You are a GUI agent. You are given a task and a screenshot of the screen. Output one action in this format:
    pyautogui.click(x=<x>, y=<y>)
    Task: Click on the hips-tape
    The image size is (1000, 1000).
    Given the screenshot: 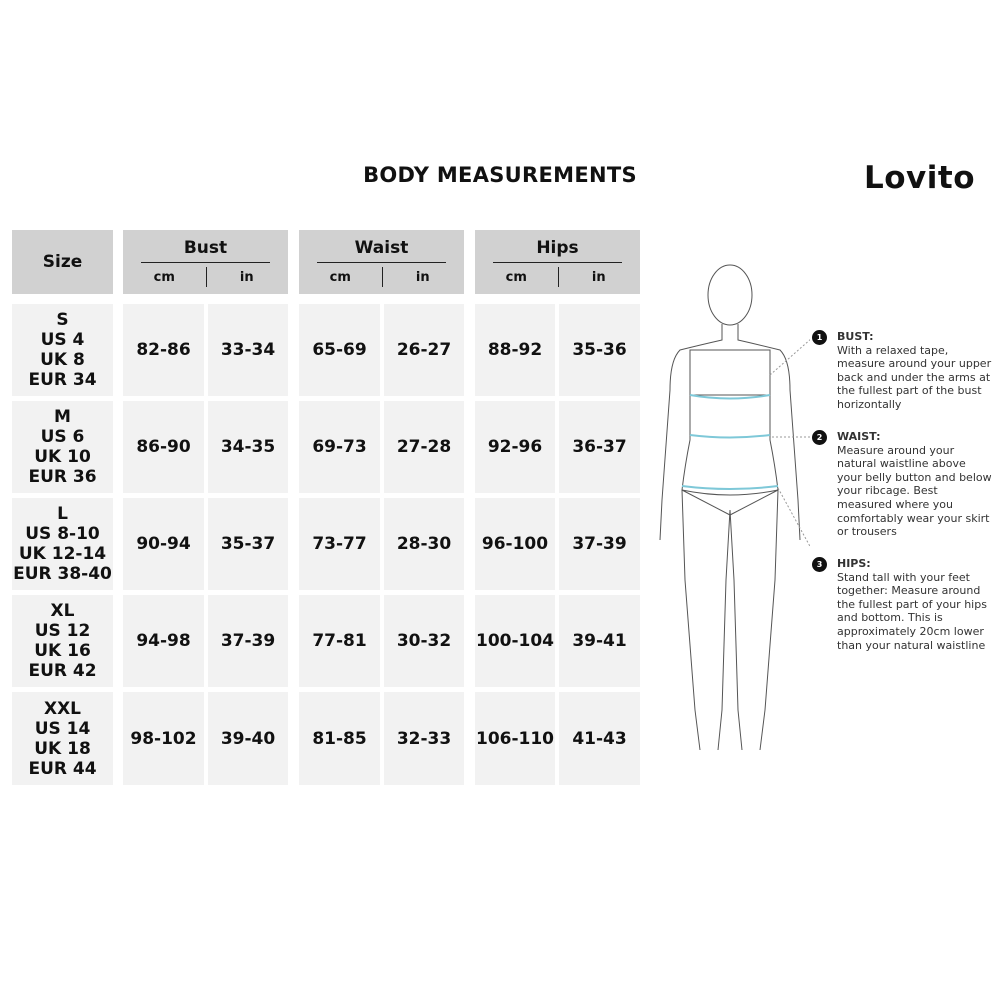 What is the action you would take?
    pyautogui.click(x=730, y=487)
    